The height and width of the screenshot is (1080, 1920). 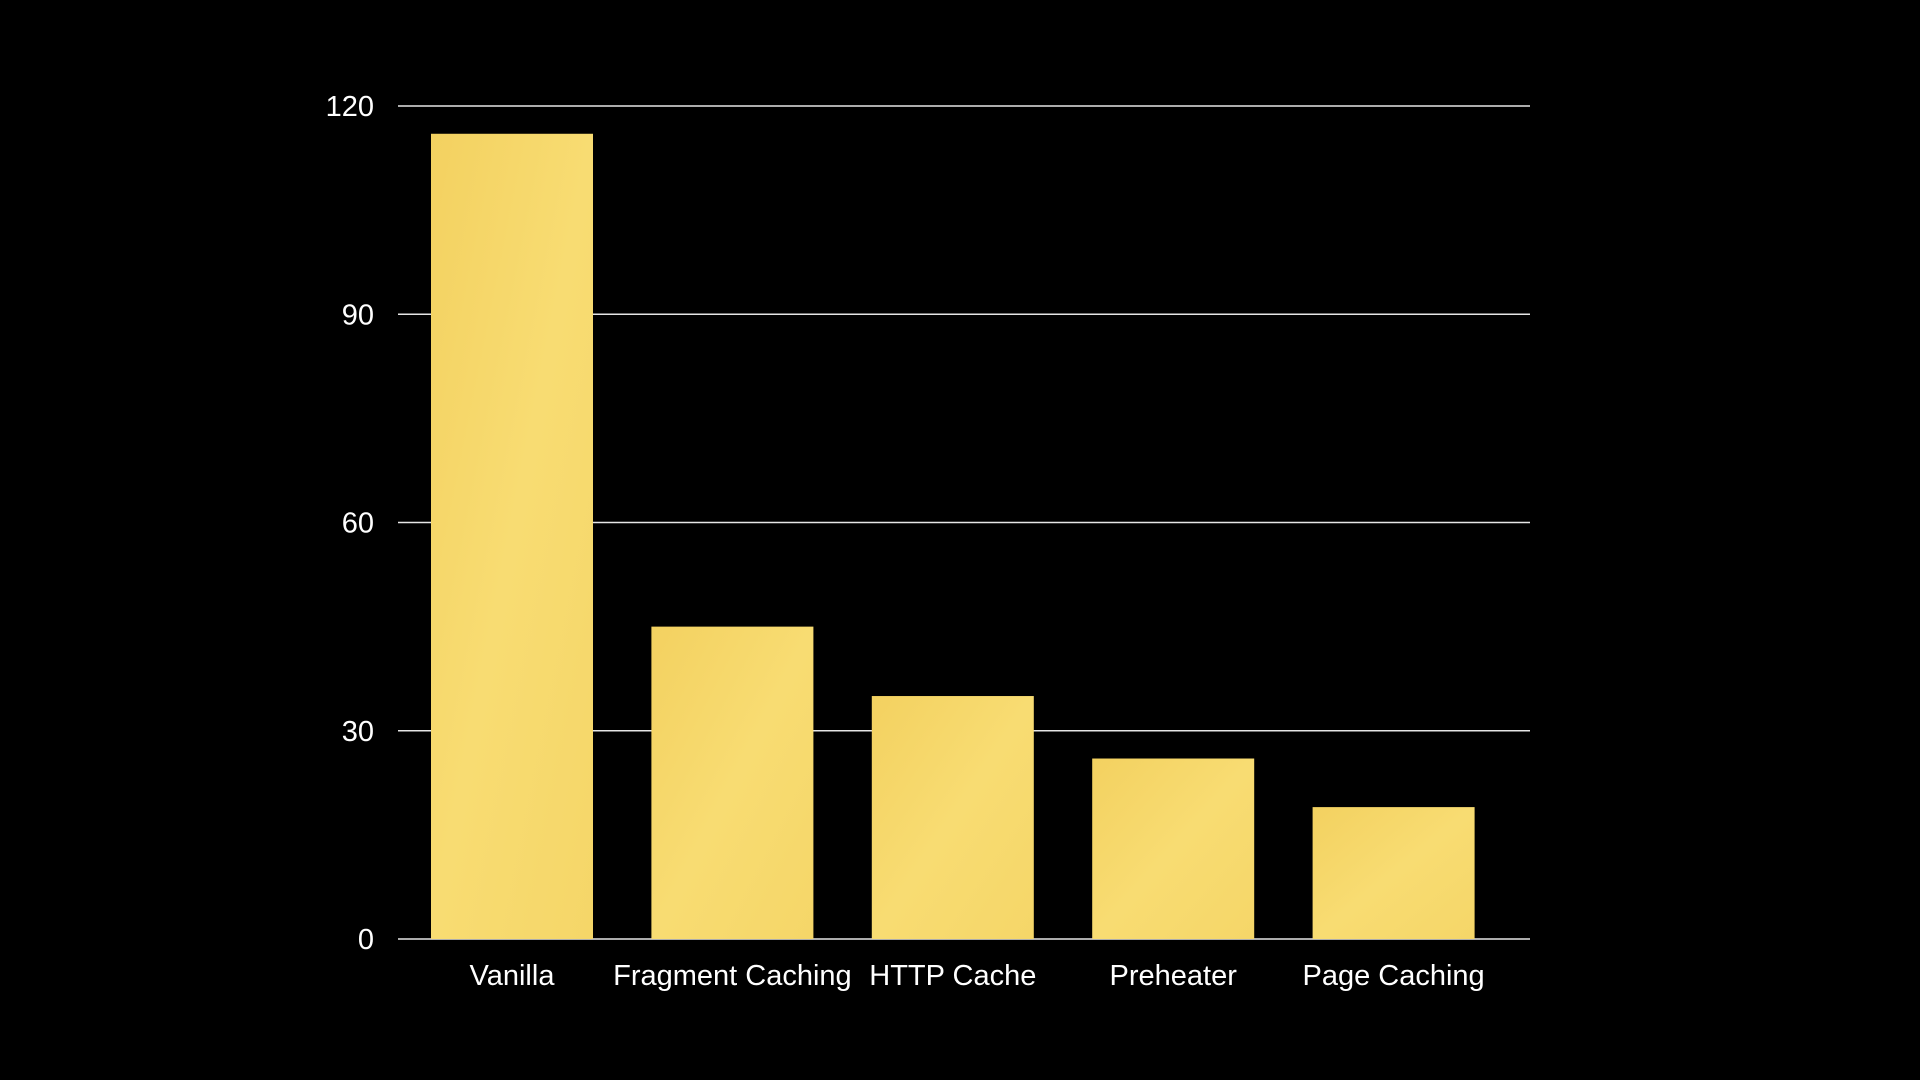 I want to click on bar-page-caching, so click(x=1393, y=873).